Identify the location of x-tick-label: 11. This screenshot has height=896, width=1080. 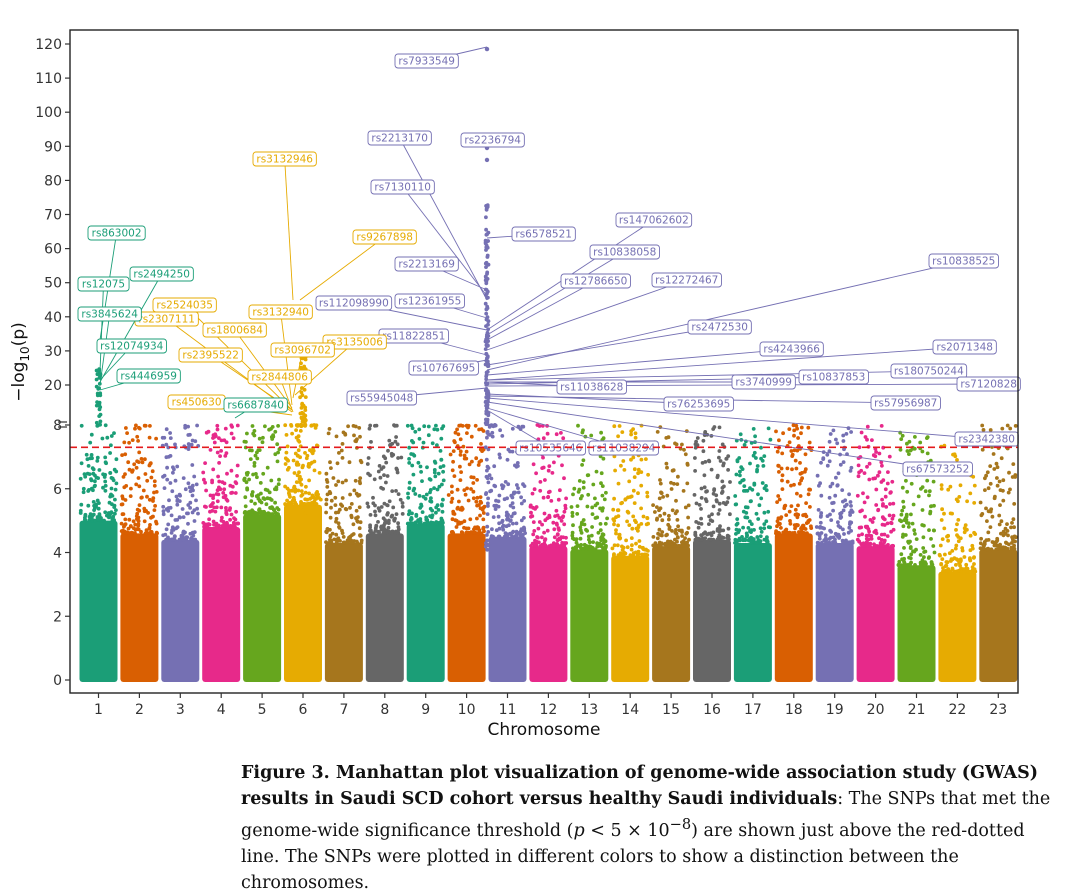
(508, 710).